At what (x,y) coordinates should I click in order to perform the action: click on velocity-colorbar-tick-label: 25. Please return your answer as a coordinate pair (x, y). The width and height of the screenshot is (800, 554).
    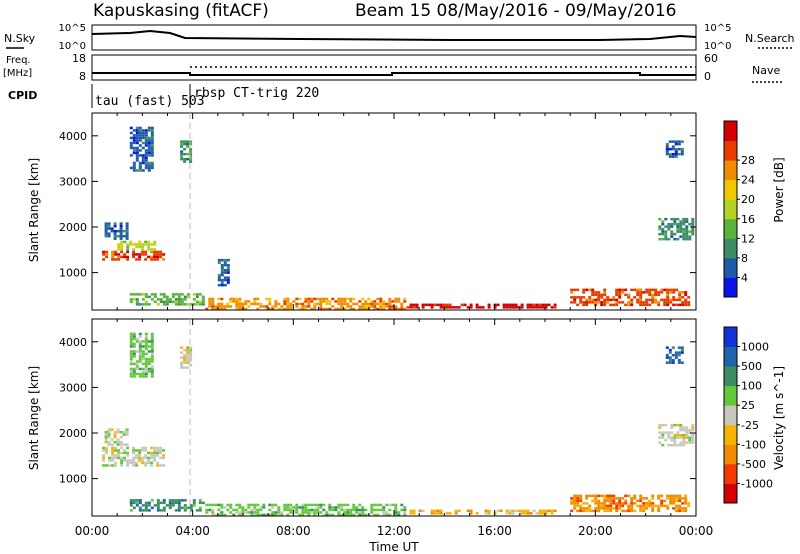
    Looking at the image, I should click on (748, 405).